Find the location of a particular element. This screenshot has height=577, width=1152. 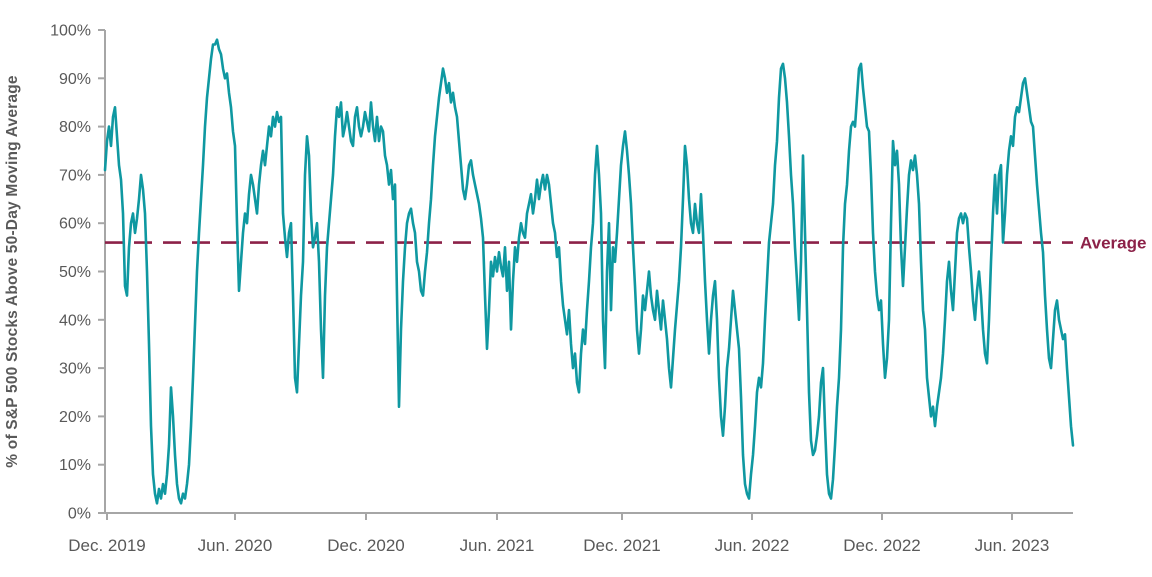

y-tick-label: 70% is located at coordinates (75, 175).